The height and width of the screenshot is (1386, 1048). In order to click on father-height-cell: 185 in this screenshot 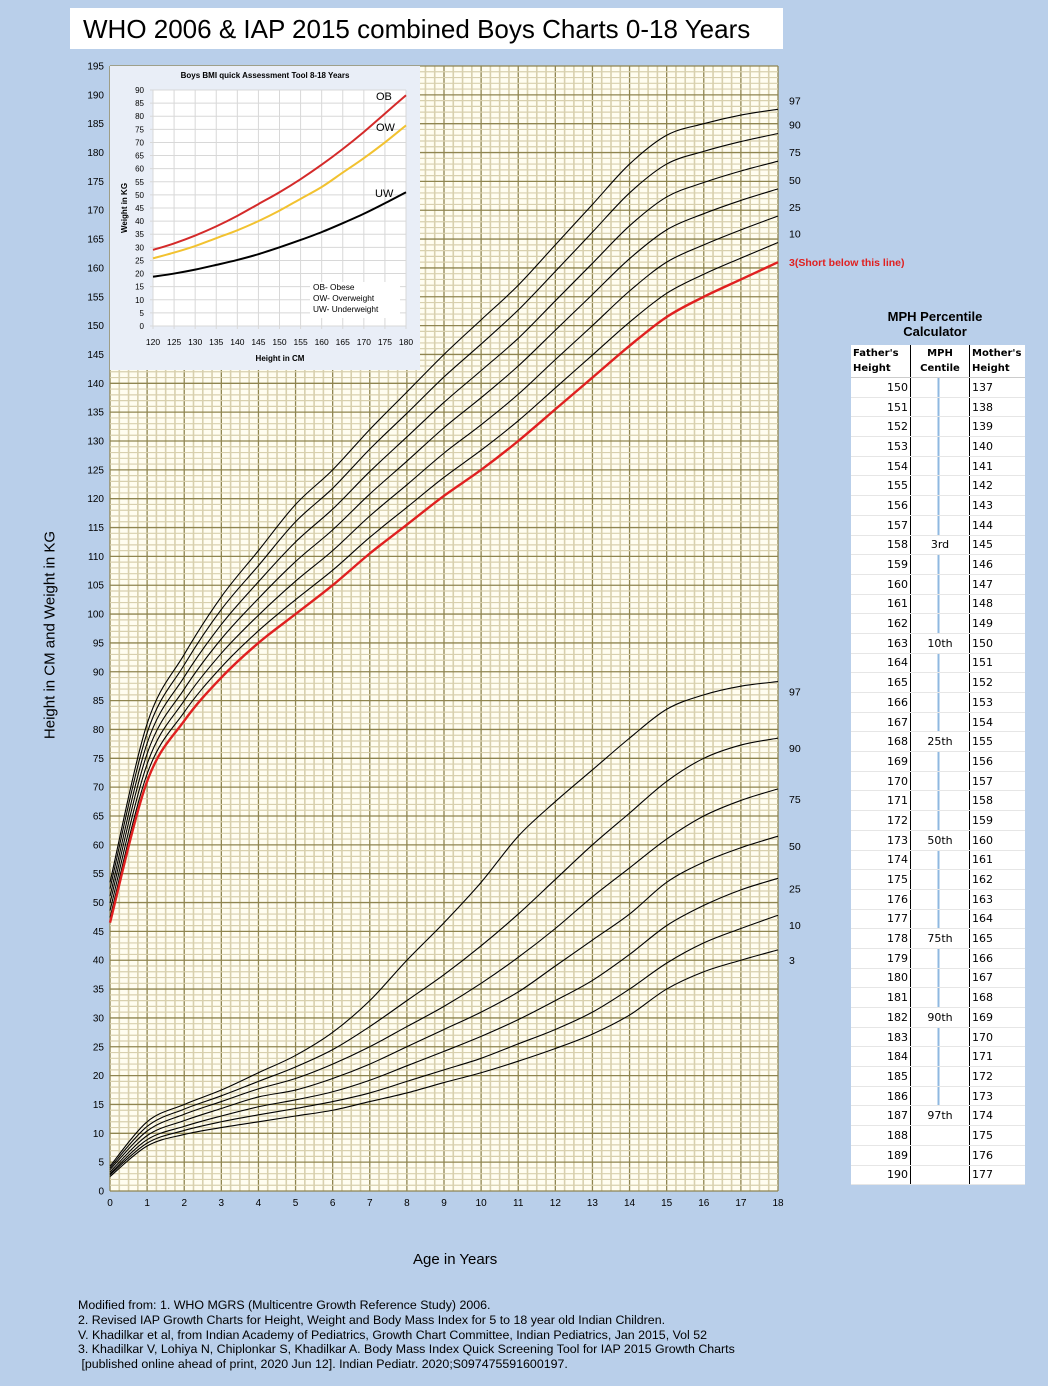, I will do `click(881, 1076)`.